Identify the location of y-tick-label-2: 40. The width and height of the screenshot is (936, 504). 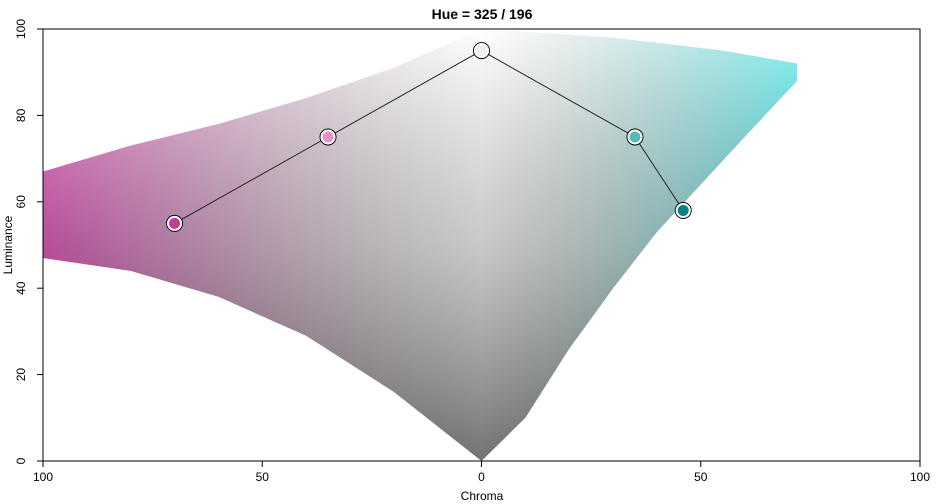
(21, 288).